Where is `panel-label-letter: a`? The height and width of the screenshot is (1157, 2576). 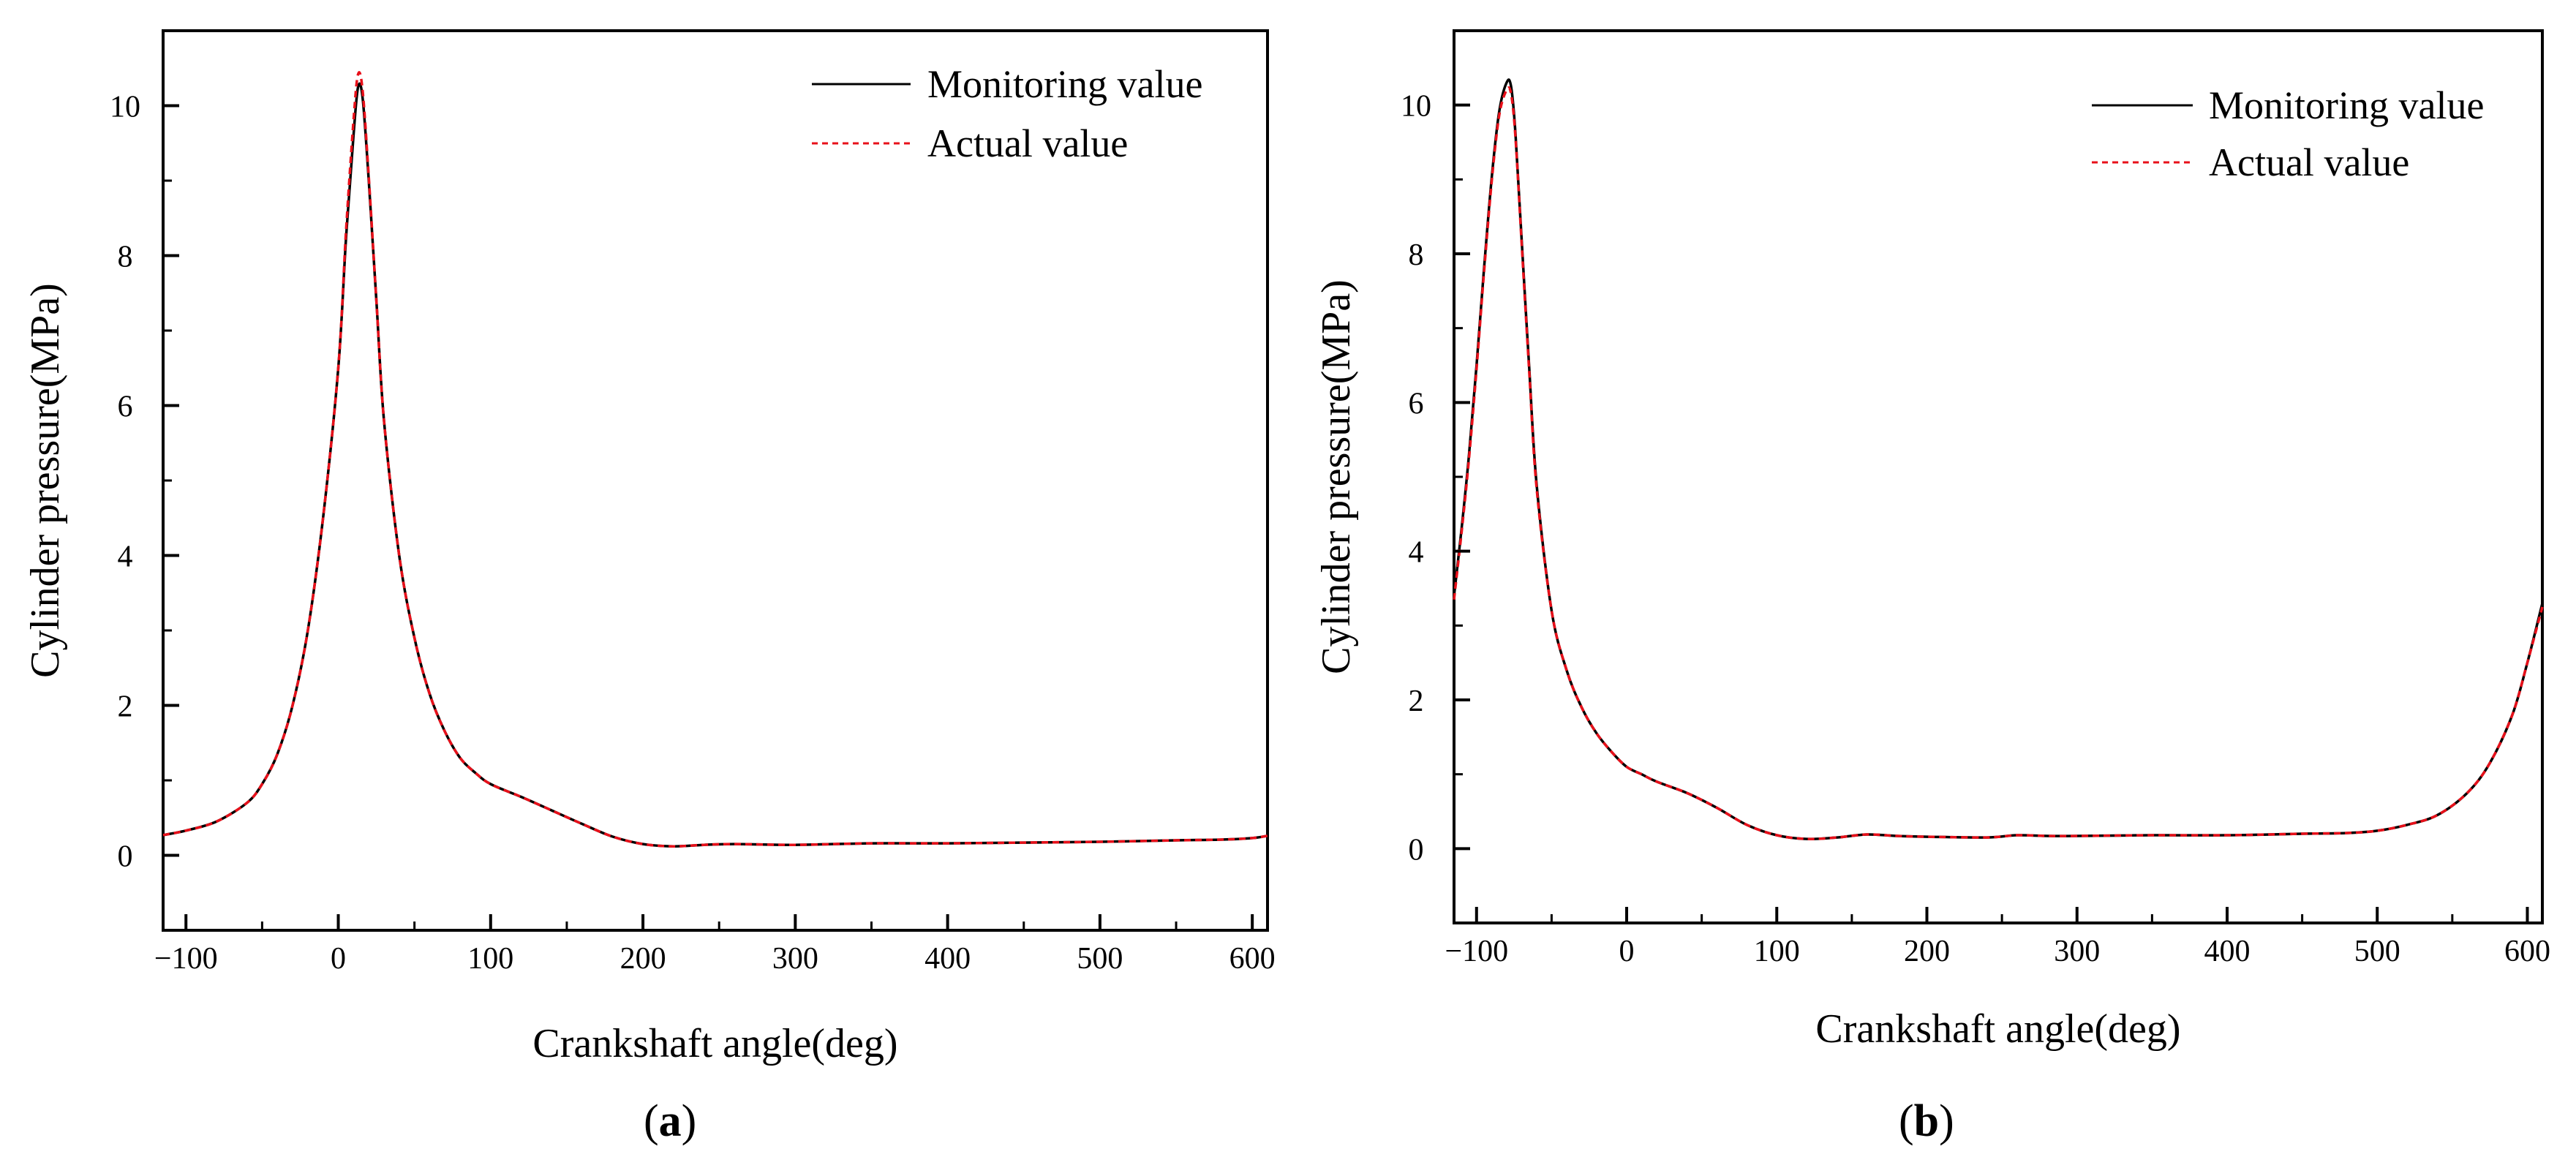
panel-label-letter: a is located at coordinates (670, 1121).